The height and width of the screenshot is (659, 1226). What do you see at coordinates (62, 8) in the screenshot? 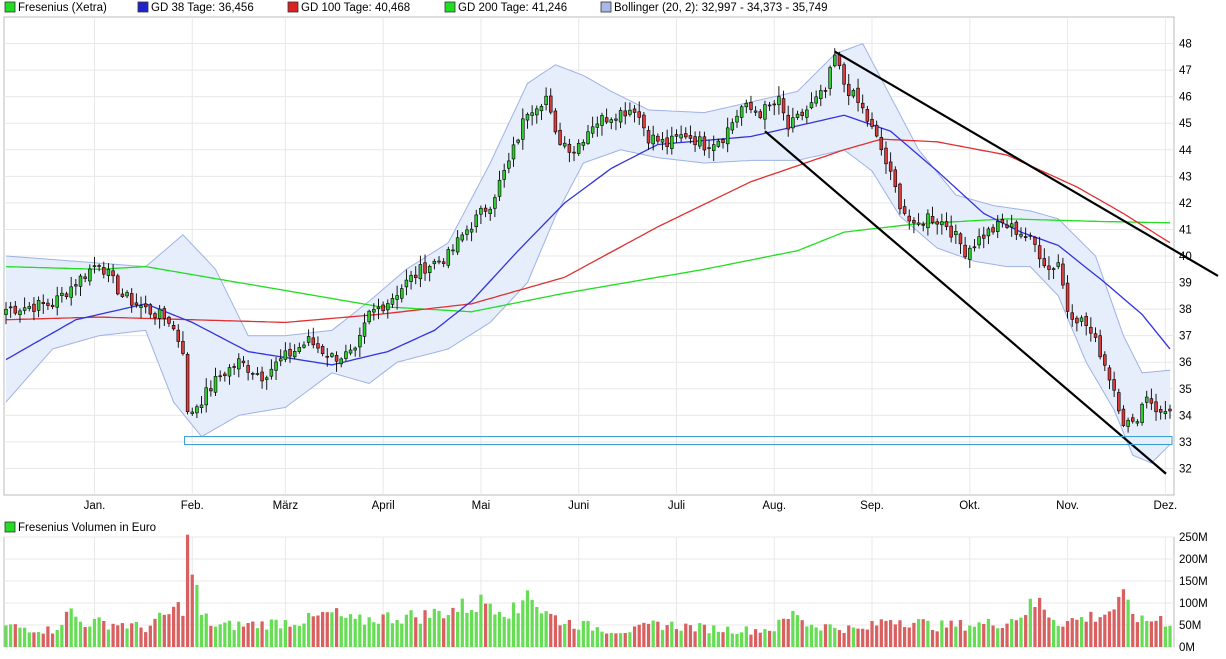
I see `price-legend-label: Fresenius (Xetra)` at bounding box center [62, 8].